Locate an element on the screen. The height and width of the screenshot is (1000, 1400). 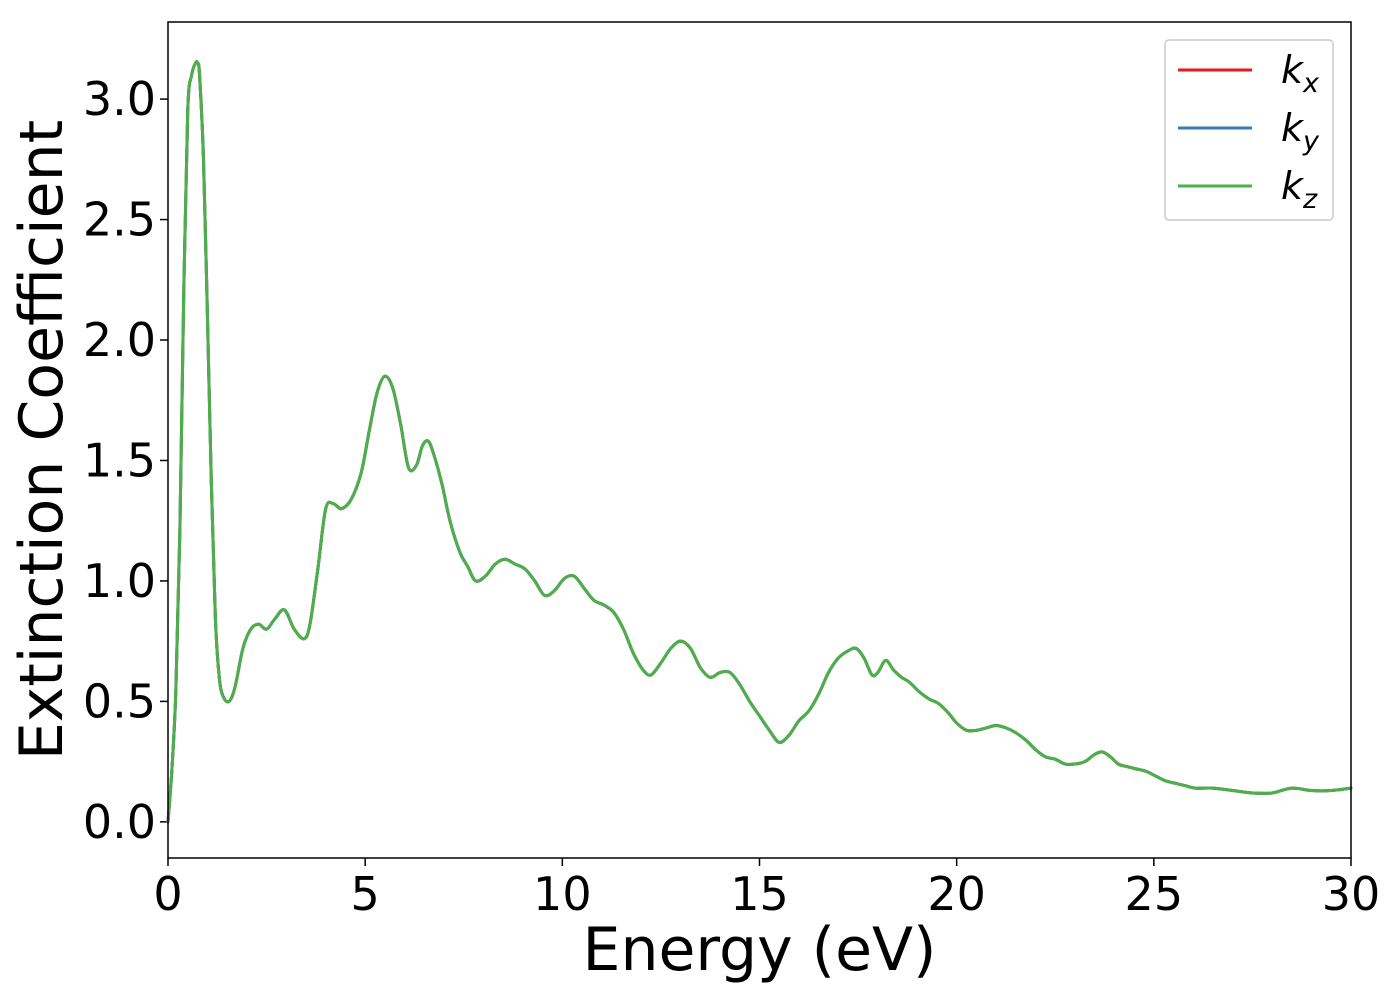
x-axis-ticks: 0 5 10 15 20 25 30 is located at coordinates (766, 889).